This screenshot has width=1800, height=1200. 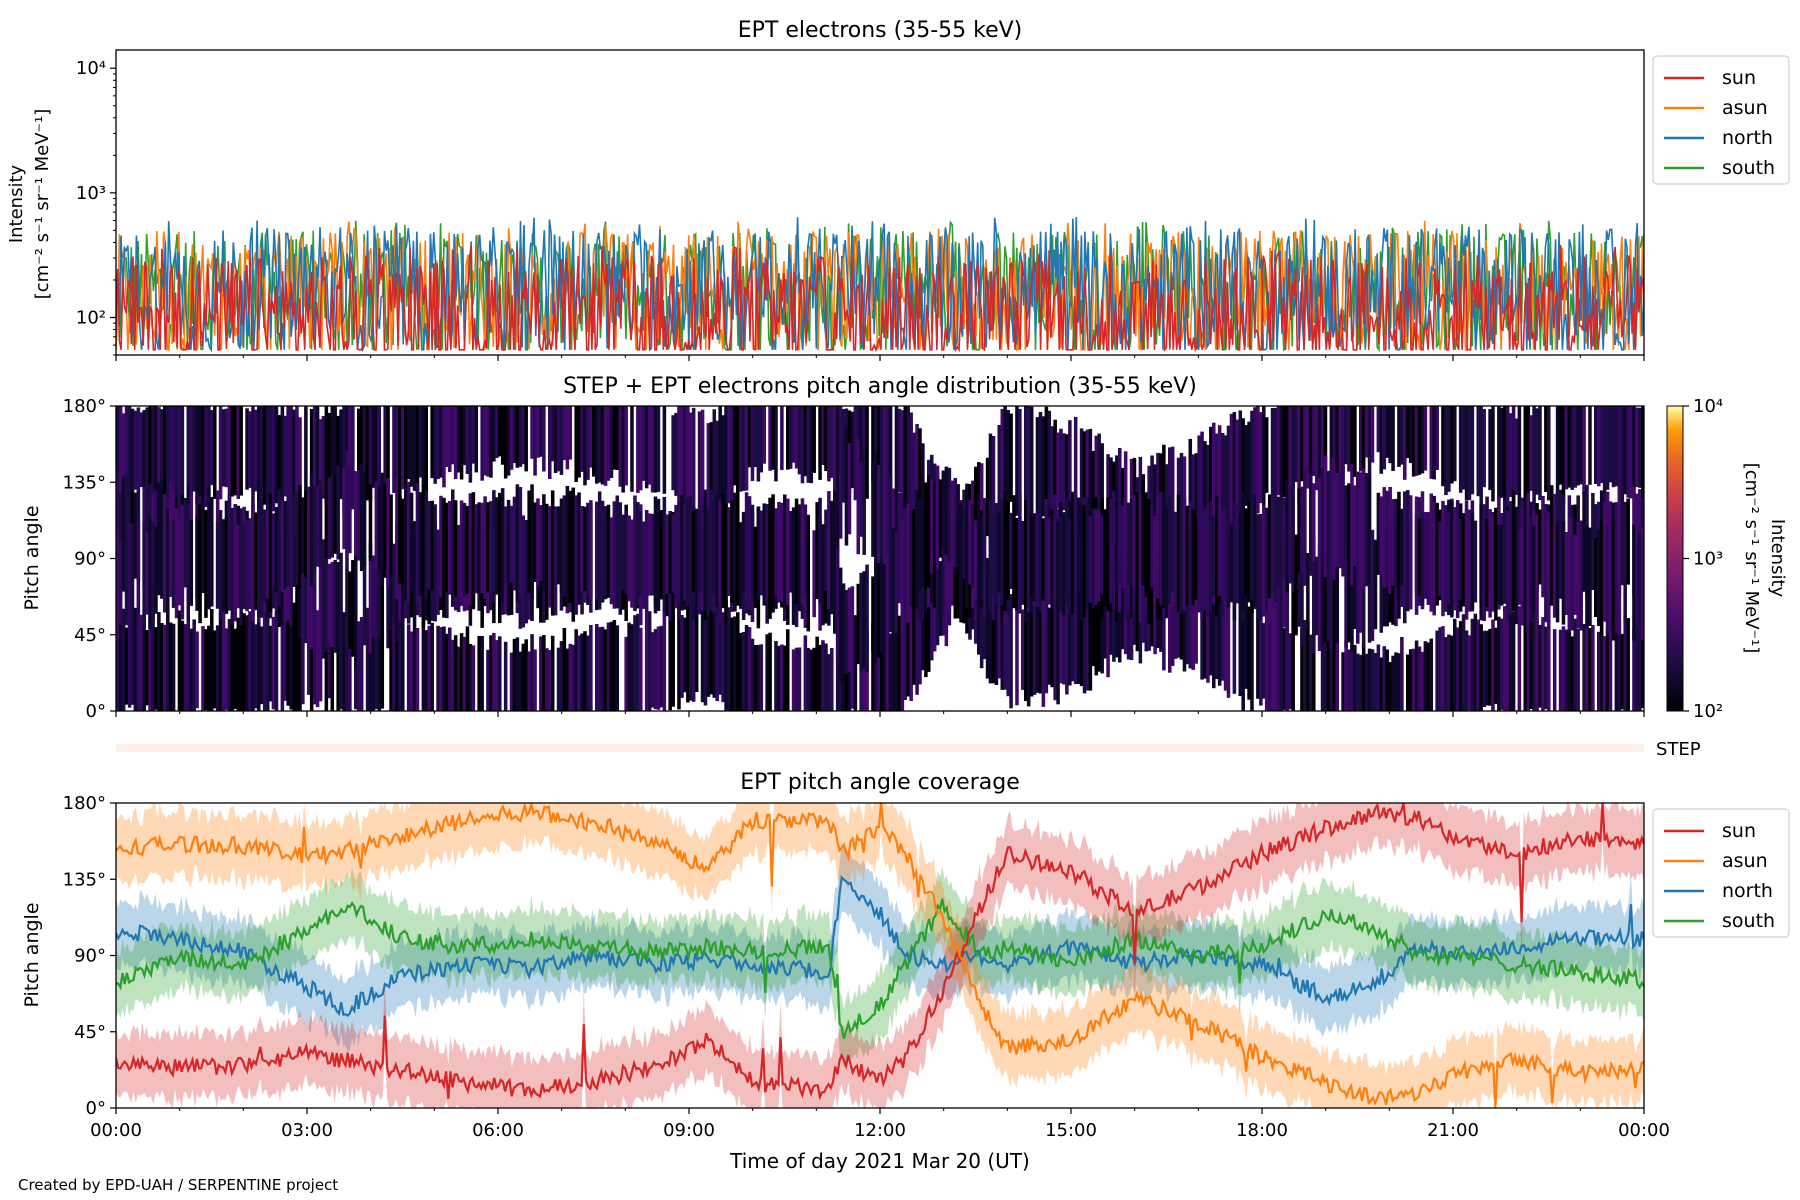 I want to click on panel-coverage-yticks: 0° 45° 90° 135° 180°, so click(x=89, y=956).